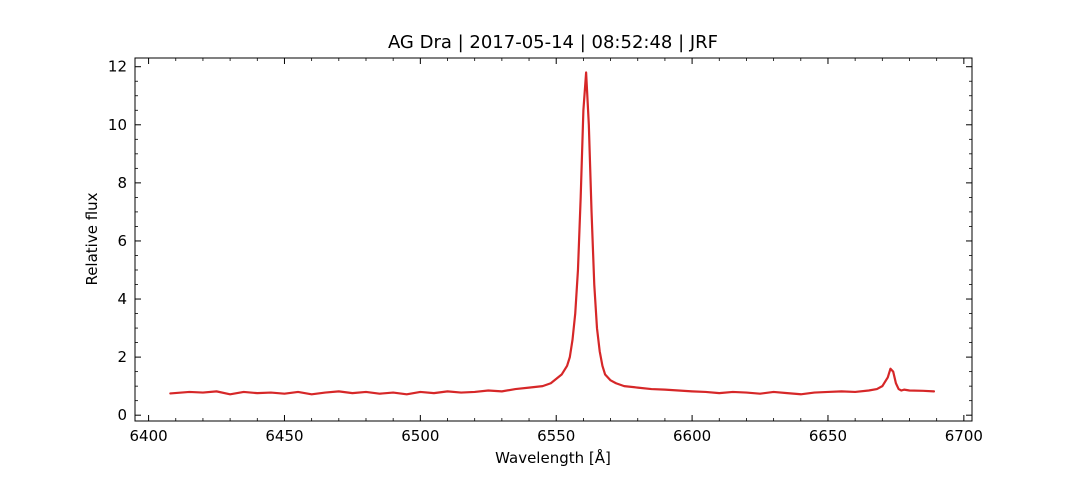 This screenshot has height=480, width=1080. What do you see at coordinates (117, 67) in the screenshot?
I see `y-tick-label: 12` at bounding box center [117, 67].